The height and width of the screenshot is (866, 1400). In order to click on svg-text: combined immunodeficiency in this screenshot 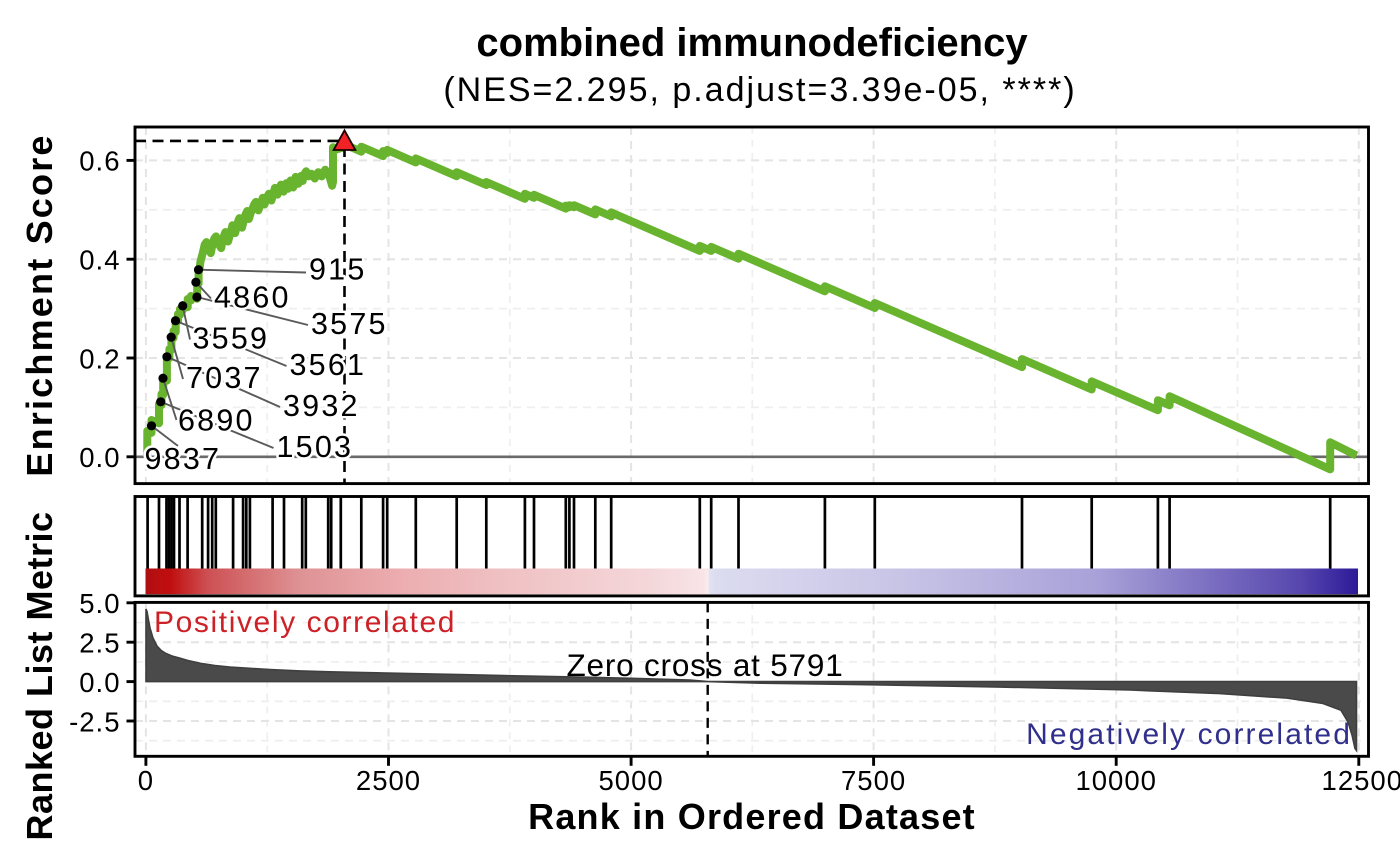, I will do `click(752, 43)`.